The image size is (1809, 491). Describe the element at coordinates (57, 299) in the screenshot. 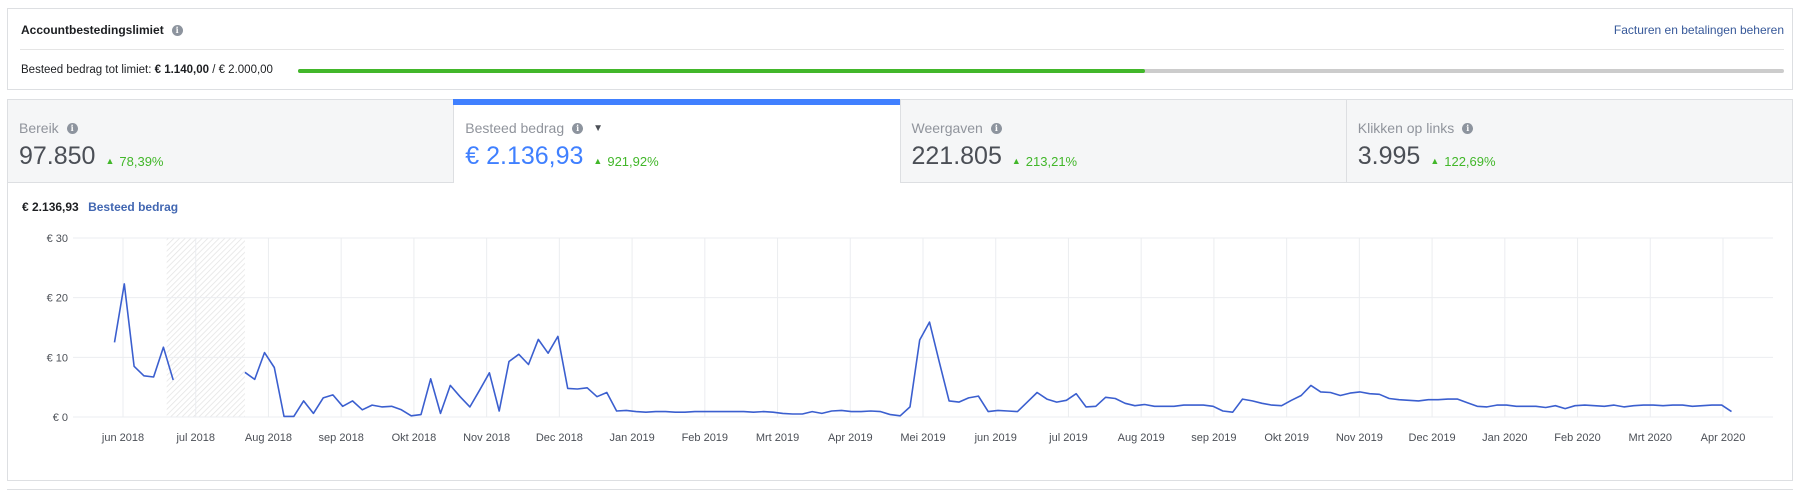

I see `y-tick-label: € 20` at that location.